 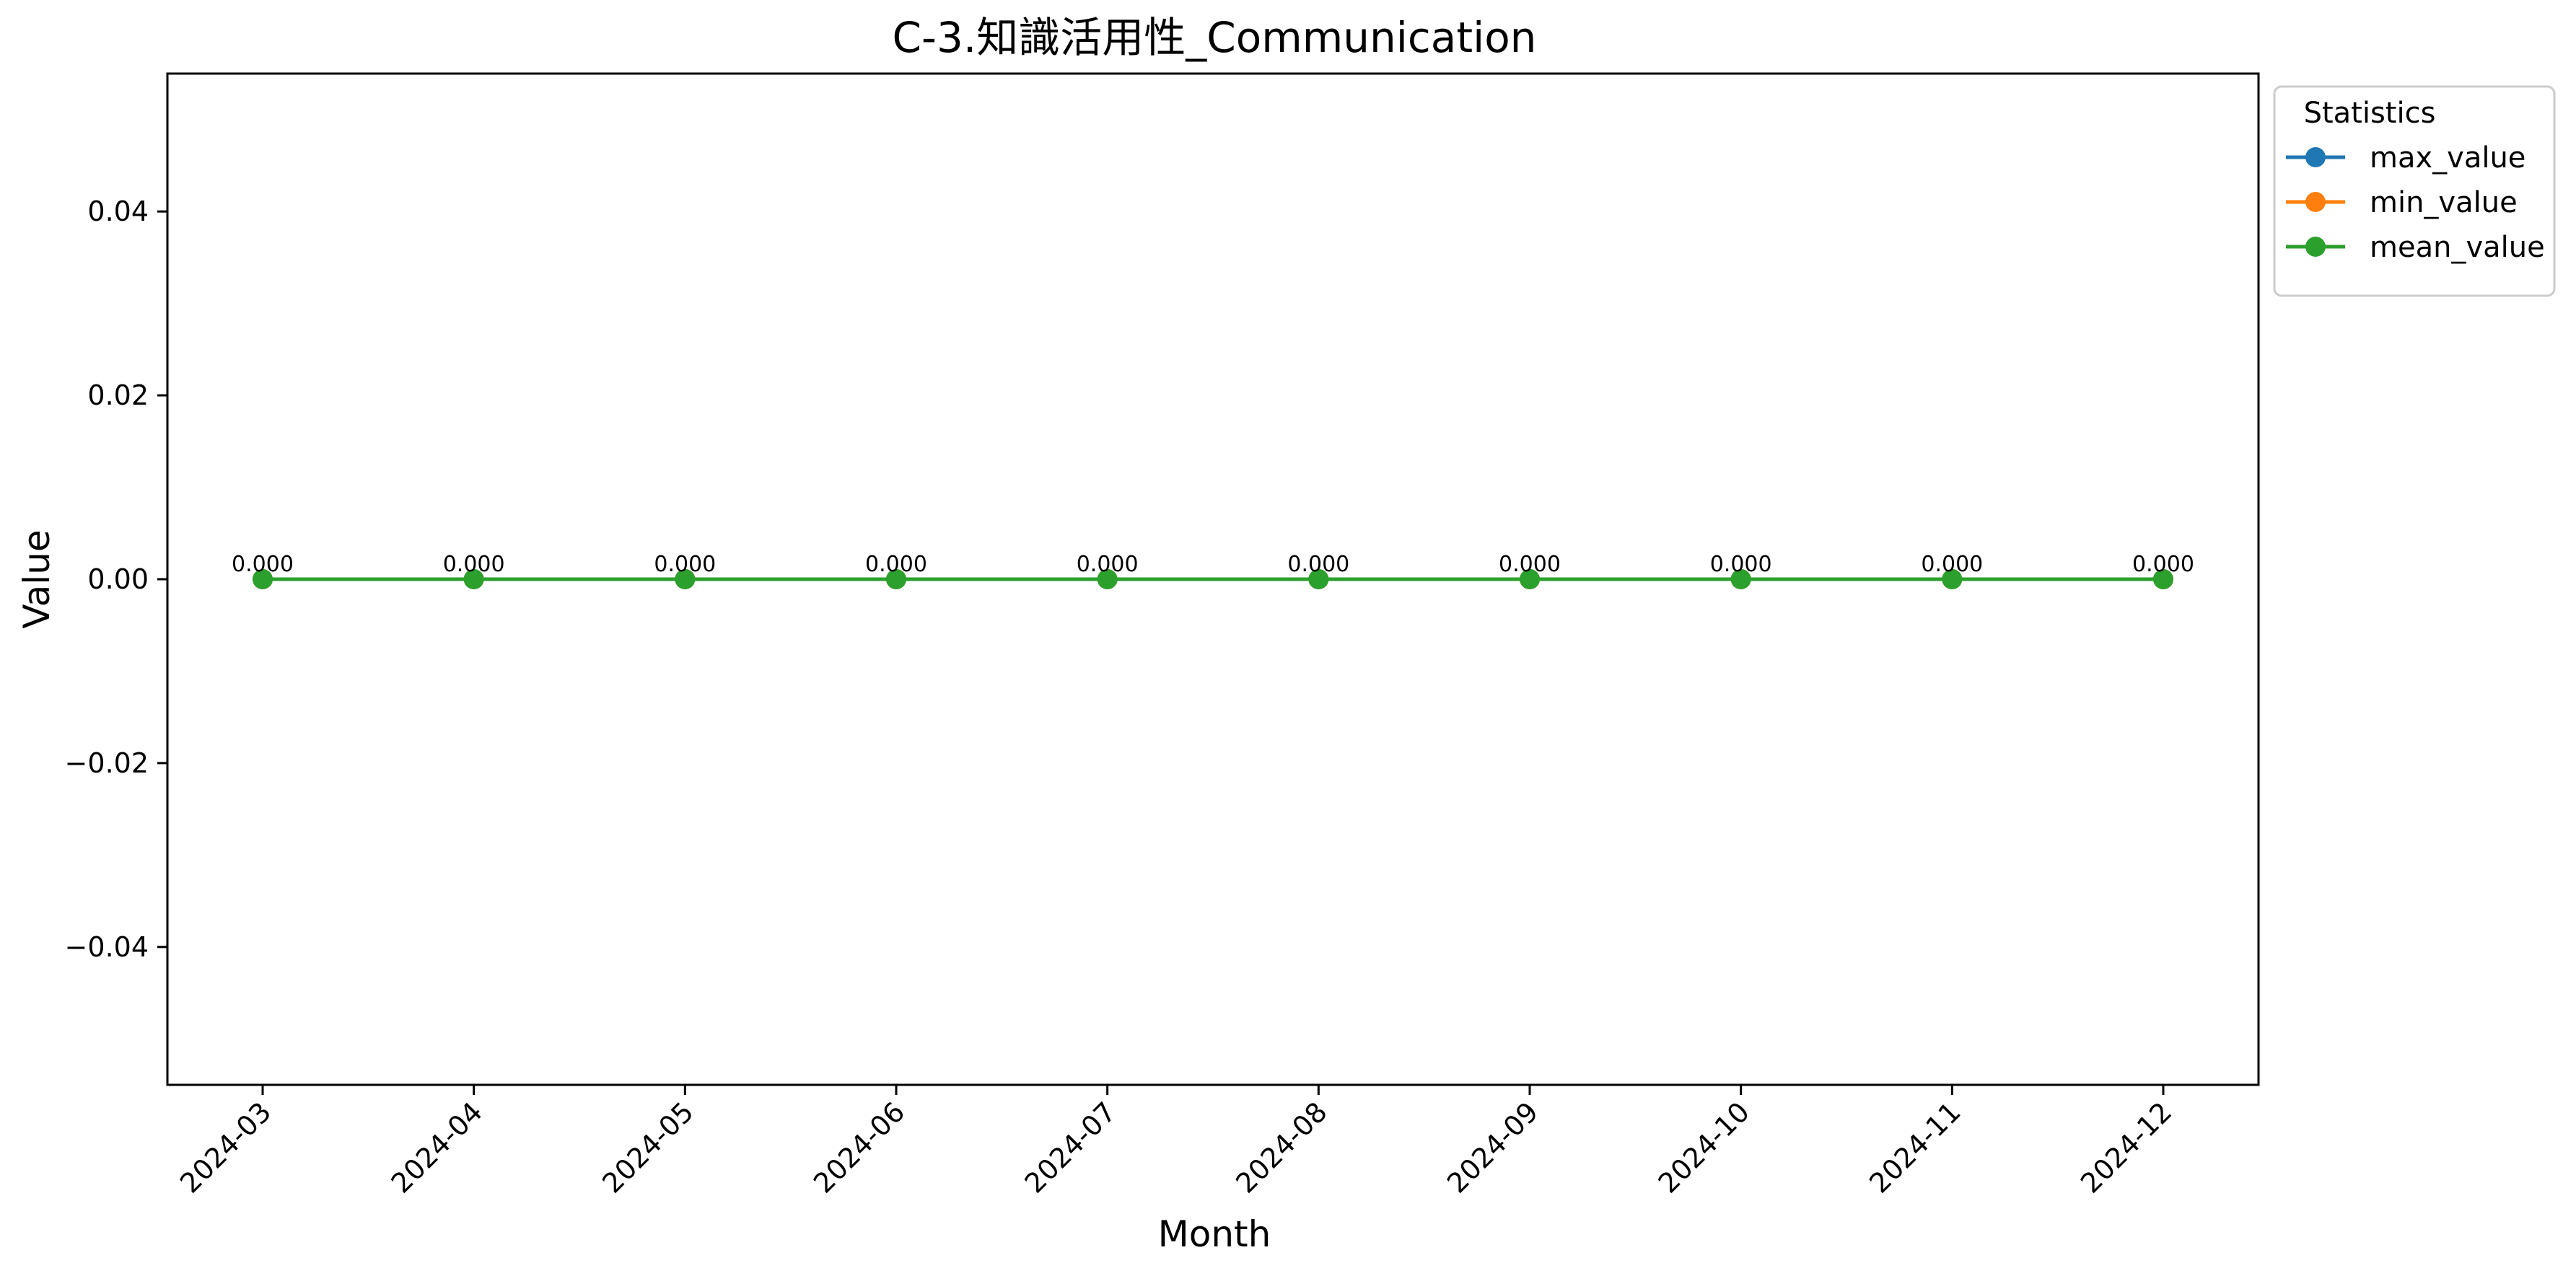 What do you see at coordinates (107, 947) in the screenshot?
I see `y-tick-label: −0.04` at bounding box center [107, 947].